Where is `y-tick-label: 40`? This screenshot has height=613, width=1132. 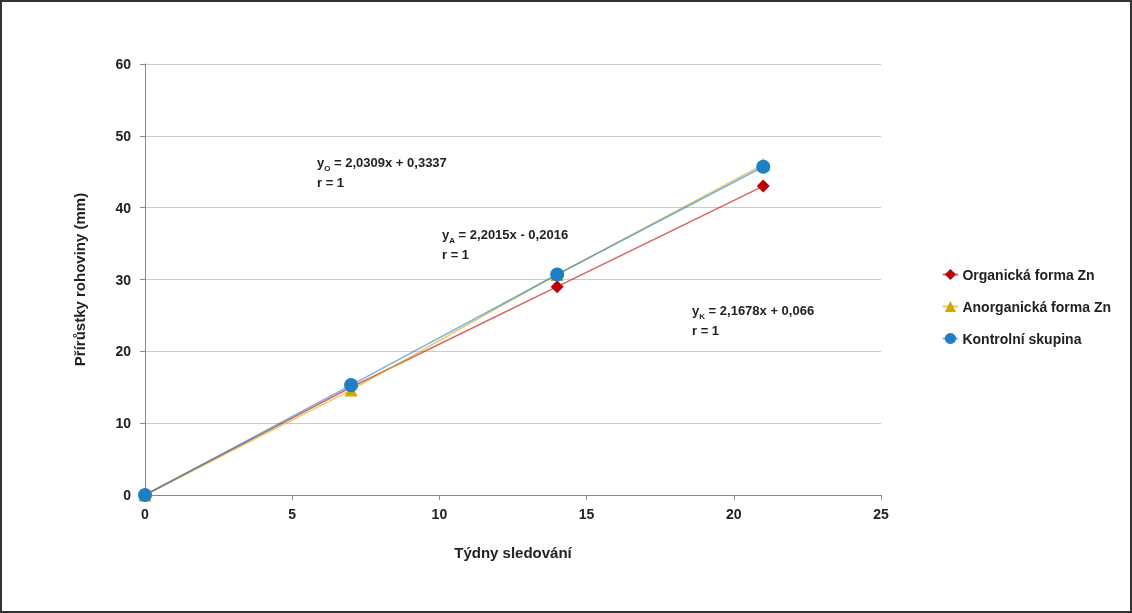 y-tick-label: 40 is located at coordinates (123, 207).